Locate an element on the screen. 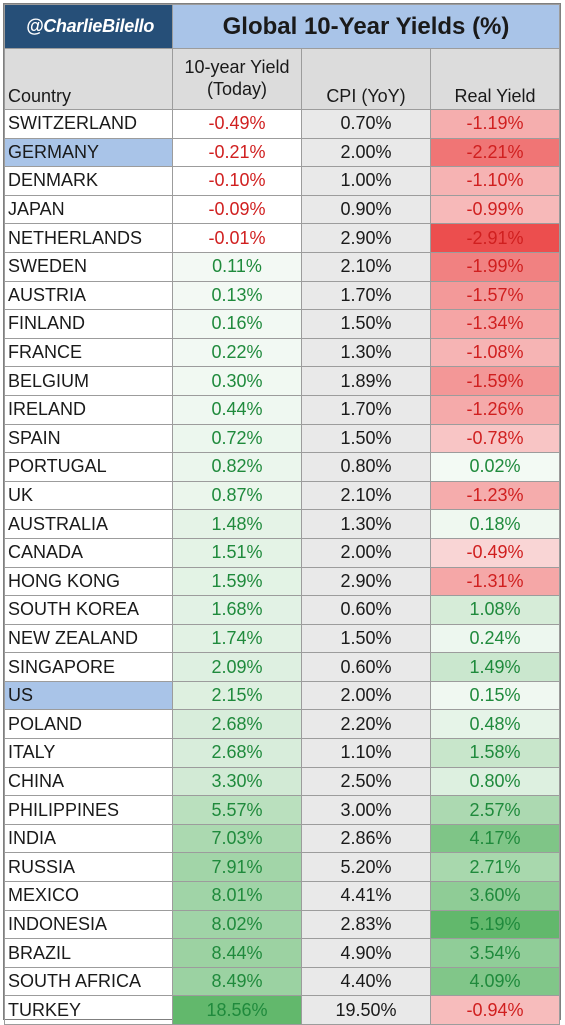 Image resolution: width=565 pixels, height=1025 pixels. real-yield-cell: 5.19% is located at coordinates (495, 924).